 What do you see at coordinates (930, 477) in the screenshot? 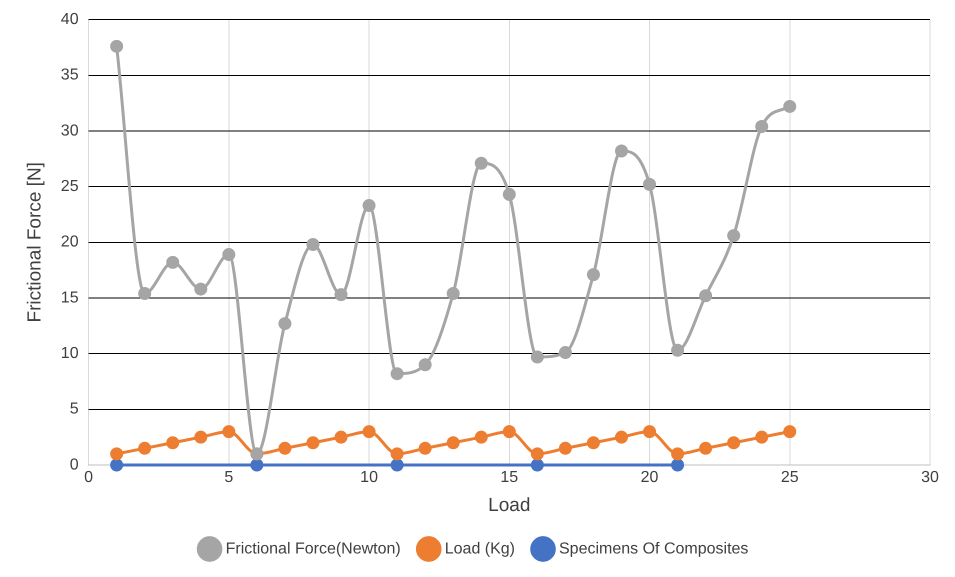
I see `x-tick-label: 30` at bounding box center [930, 477].